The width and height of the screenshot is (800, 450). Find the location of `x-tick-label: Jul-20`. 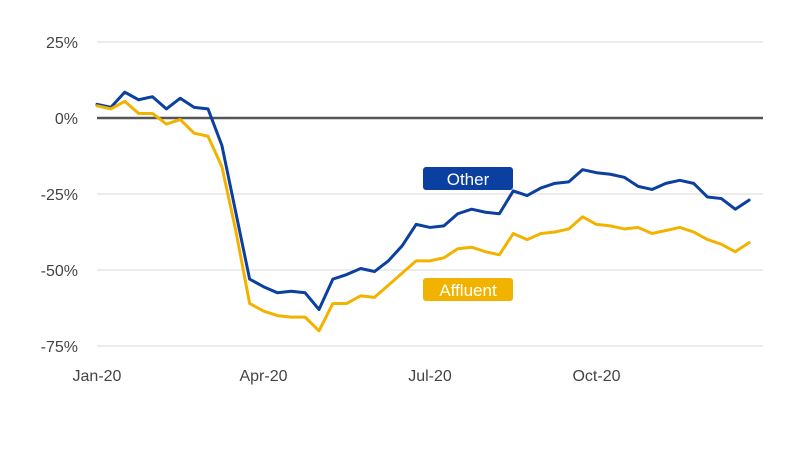

x-tick-label: Jul-20 is located at coordinates (430, 376).